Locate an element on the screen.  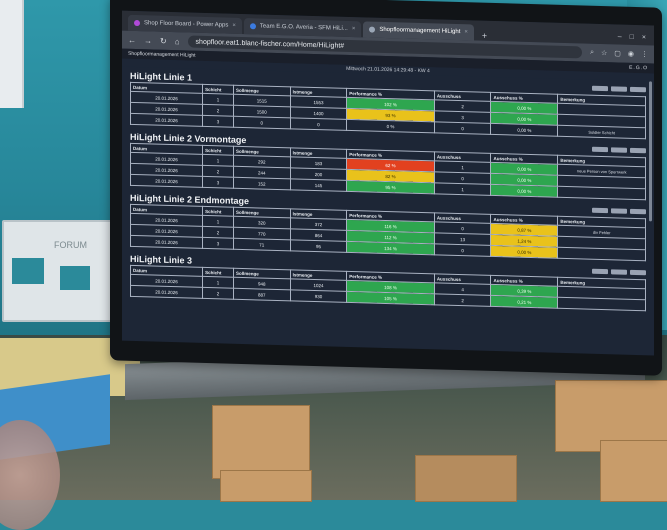
cell-note: Soldier Schicht is located at coordinates (601, 132).